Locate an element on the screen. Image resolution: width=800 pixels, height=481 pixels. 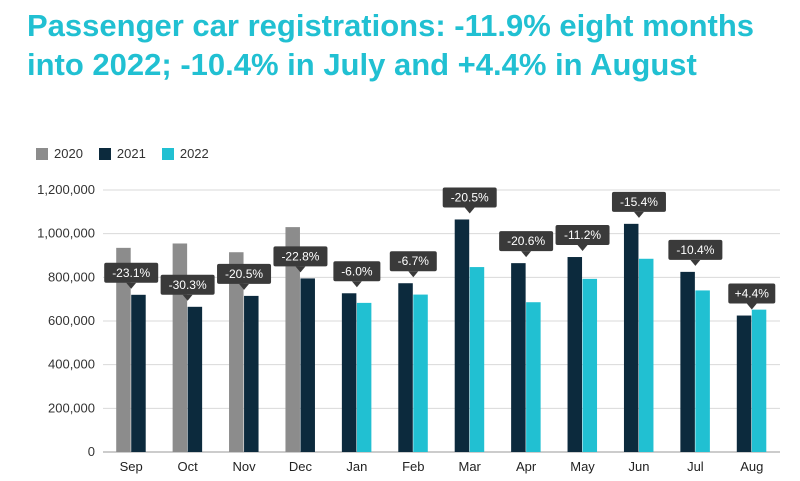
annotation-label: -30.3% is located at coordinates (188, 285).